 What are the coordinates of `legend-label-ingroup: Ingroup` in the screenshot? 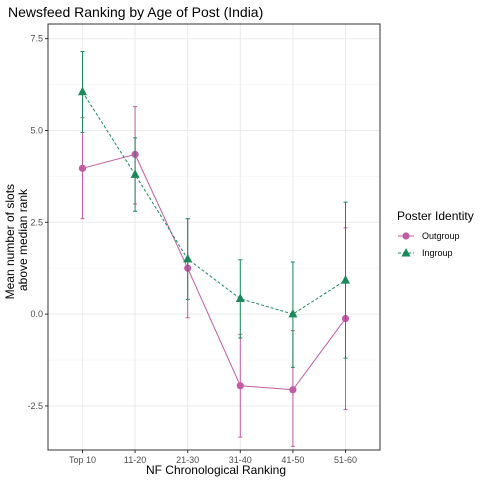 It's located at (437, 253).